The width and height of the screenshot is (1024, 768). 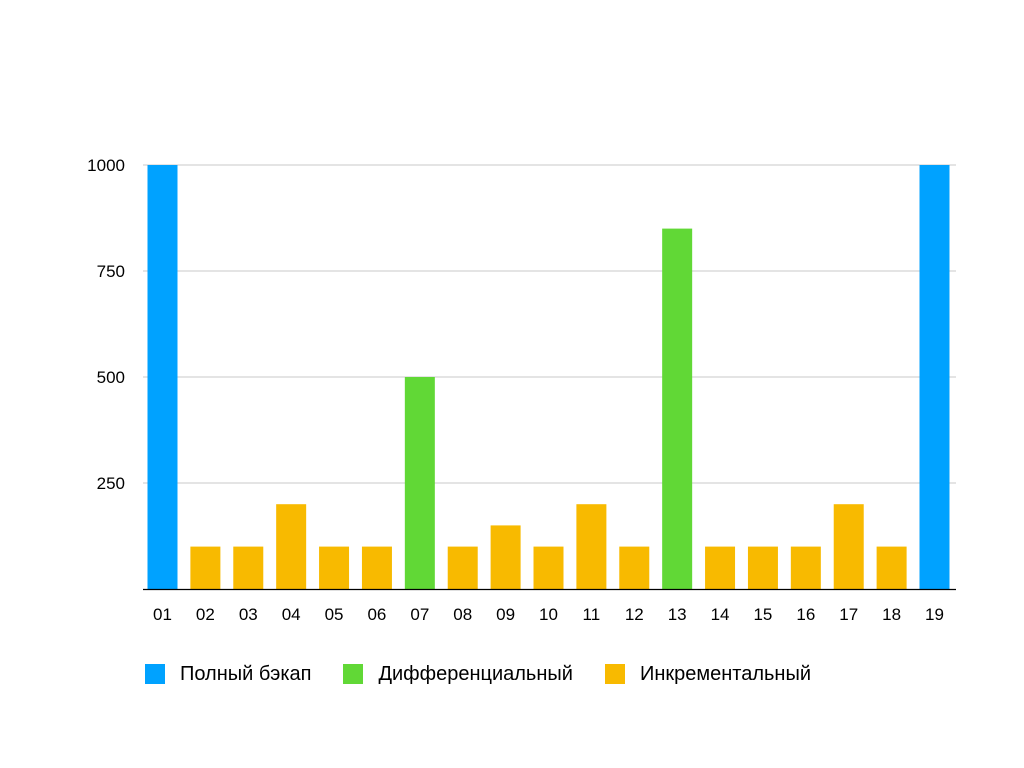 What do you see at coordinates (505, 614) in the screenshot?
I see `x-tick-label: 09` at bounding box center [505, 614].